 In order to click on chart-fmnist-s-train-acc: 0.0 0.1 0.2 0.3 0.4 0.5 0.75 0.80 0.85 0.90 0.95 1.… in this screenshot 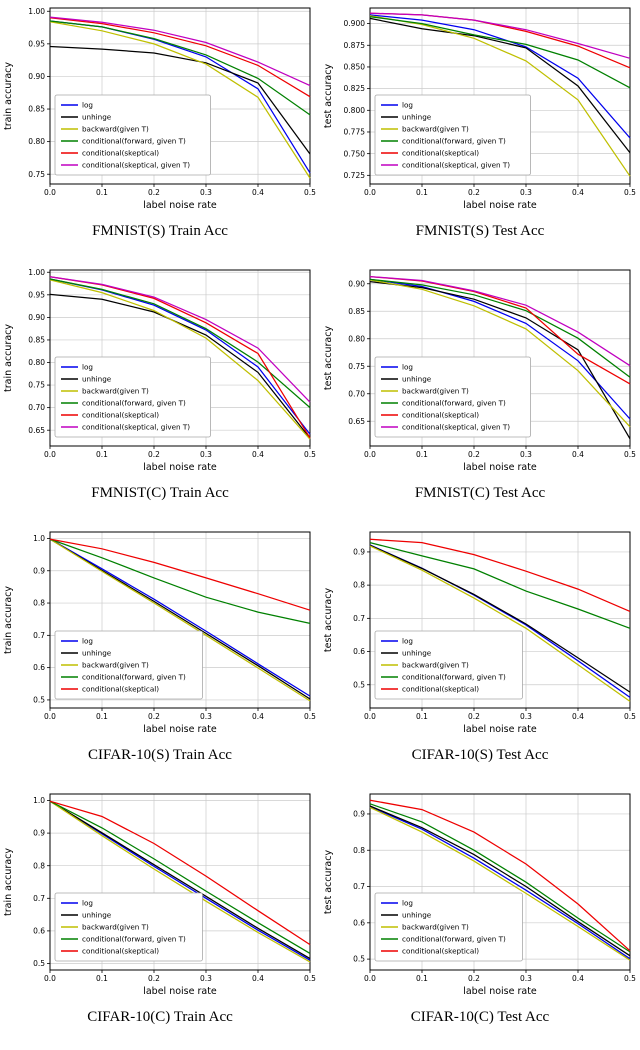, I will do `click(160, 121)`.